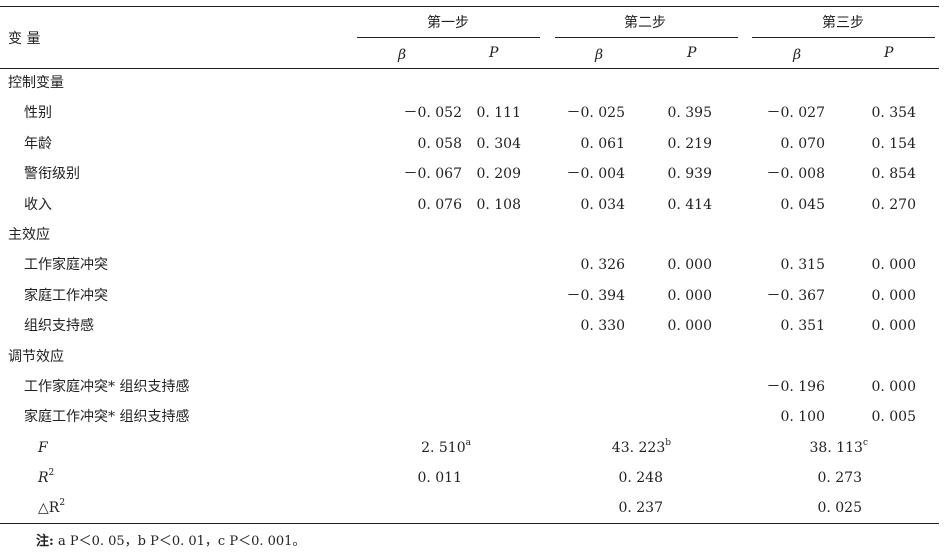 The height and width of the screenshot is (555, 949). Describe the element at coordinates (439, 144) in the screenshot. I see `beta-value: 0. 058` at that location.